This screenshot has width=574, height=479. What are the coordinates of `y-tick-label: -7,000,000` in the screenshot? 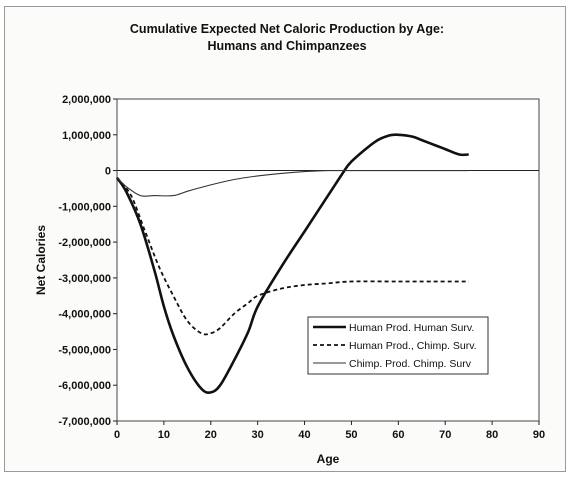 It's located at (84, 422).